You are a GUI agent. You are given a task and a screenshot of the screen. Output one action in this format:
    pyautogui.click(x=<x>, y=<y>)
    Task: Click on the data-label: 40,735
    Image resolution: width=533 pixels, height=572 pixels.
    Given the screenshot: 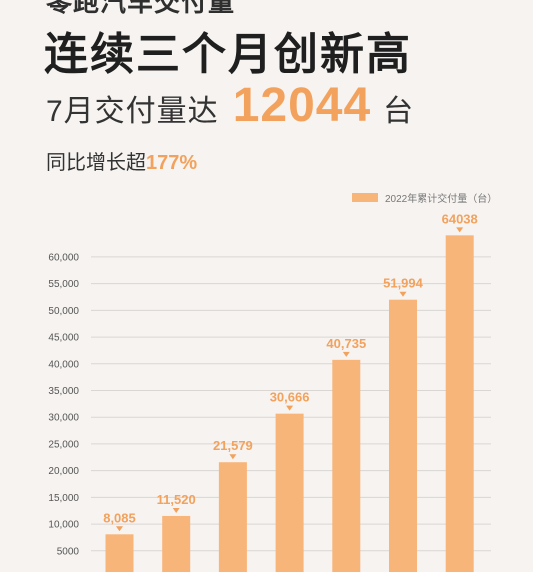 What is the action you would take?
    pyautogui.click(x=346, y=343)
    